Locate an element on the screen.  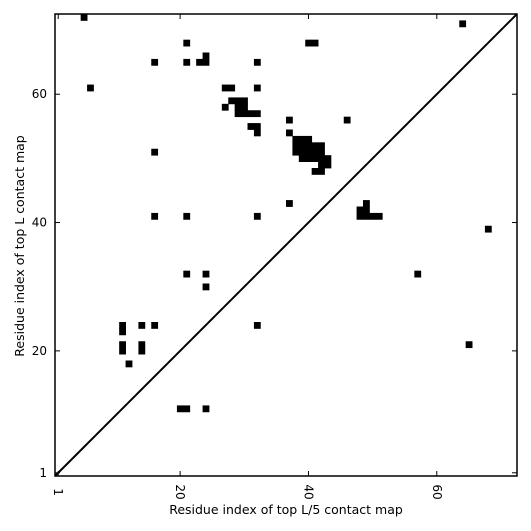
x-tick-label: 20 is located at coordinates (180, 491).